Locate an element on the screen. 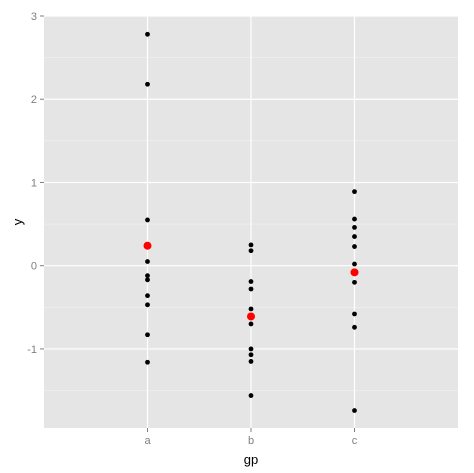  y-tick-label: 1 is located at coordinates (34, 183).